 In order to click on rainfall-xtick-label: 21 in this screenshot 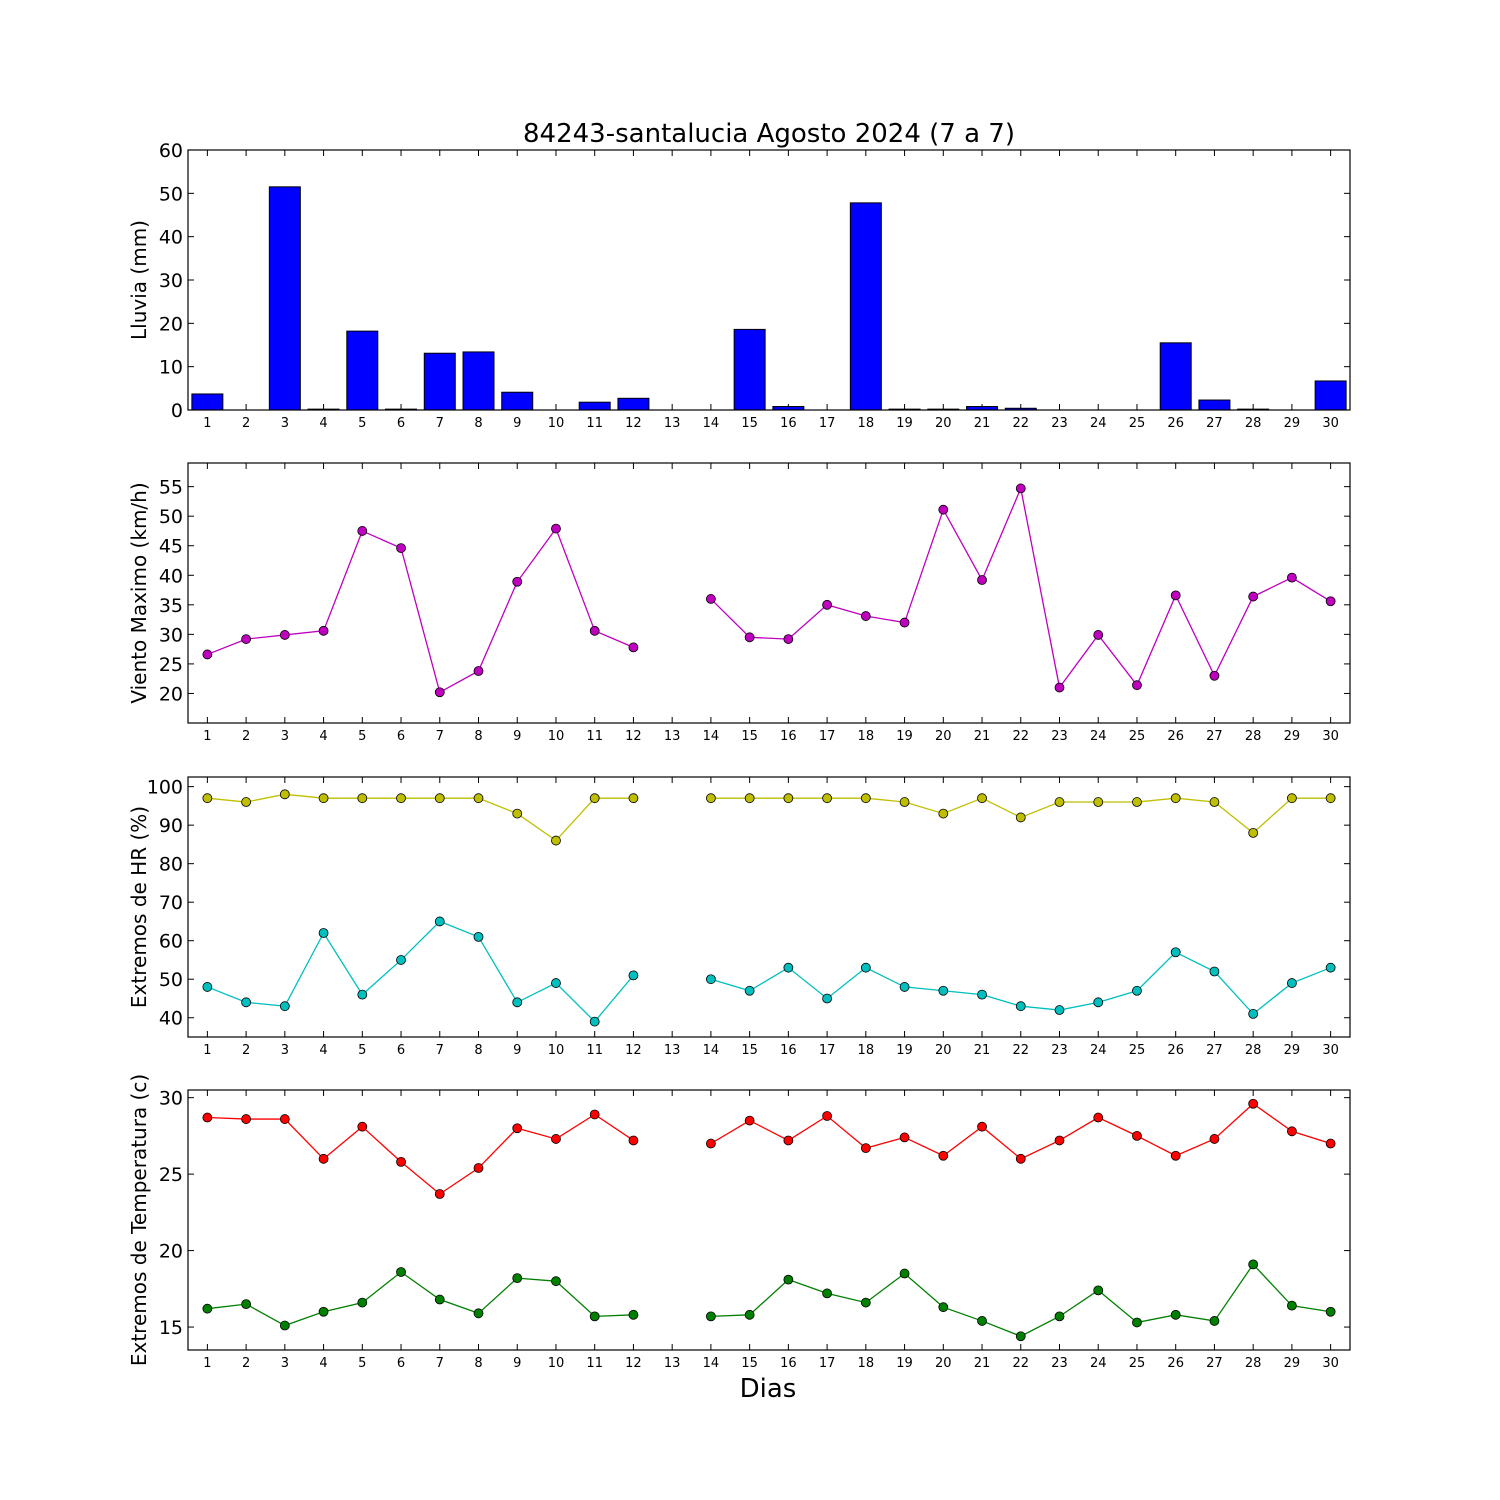, I will do `click(982, 423)`.